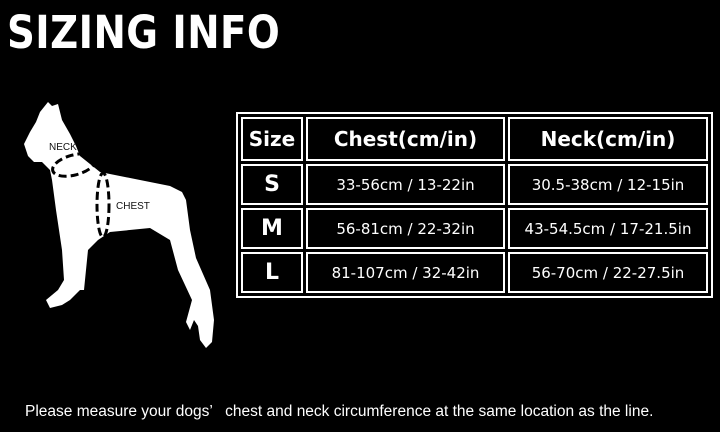  I want to click on header-neck: Neck(cm/in), so click(608, 139).